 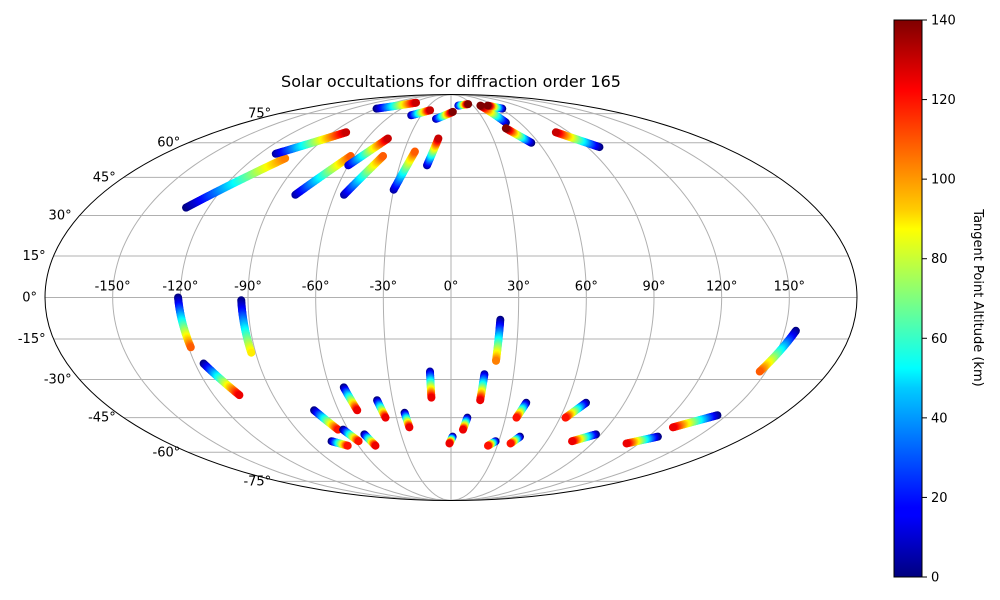 What do you see at coordinates (29, 298) in the screenshot?
I see `lat-tick-label: 0°` at bounding box center [29, 298].